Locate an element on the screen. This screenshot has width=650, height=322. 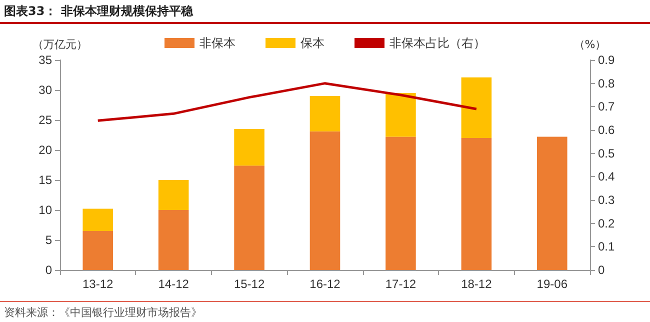
x-tick-label: 18-12 is located at coordinates (476, 284).